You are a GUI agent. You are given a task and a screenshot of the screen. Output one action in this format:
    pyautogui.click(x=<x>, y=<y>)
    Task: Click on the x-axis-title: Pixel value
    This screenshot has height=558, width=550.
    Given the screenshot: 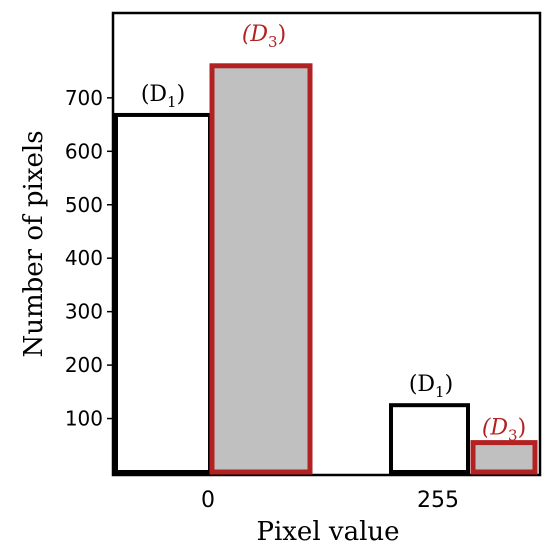 What is the action you would take?
    pyautogui.click(x=327, y=532)
    